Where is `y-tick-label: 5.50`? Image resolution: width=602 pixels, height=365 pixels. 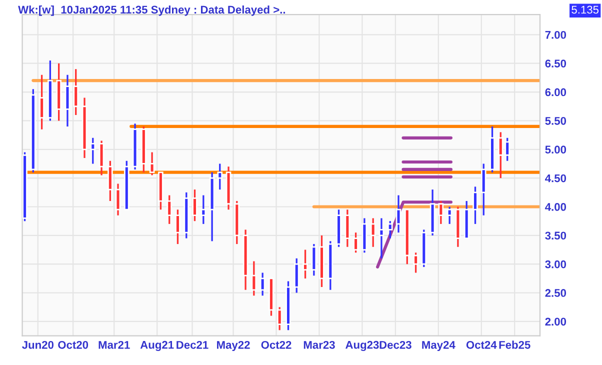
y-tick-label: 5.50 is located at coordinates (555, 120).